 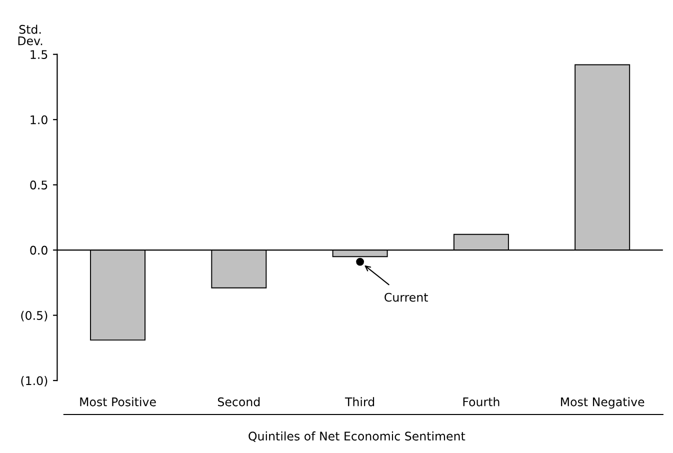 What do you see at coordinates (39, 55) in the screenshot?
I see `y-tick-label: 1.5` at bounding box center [39, 55].